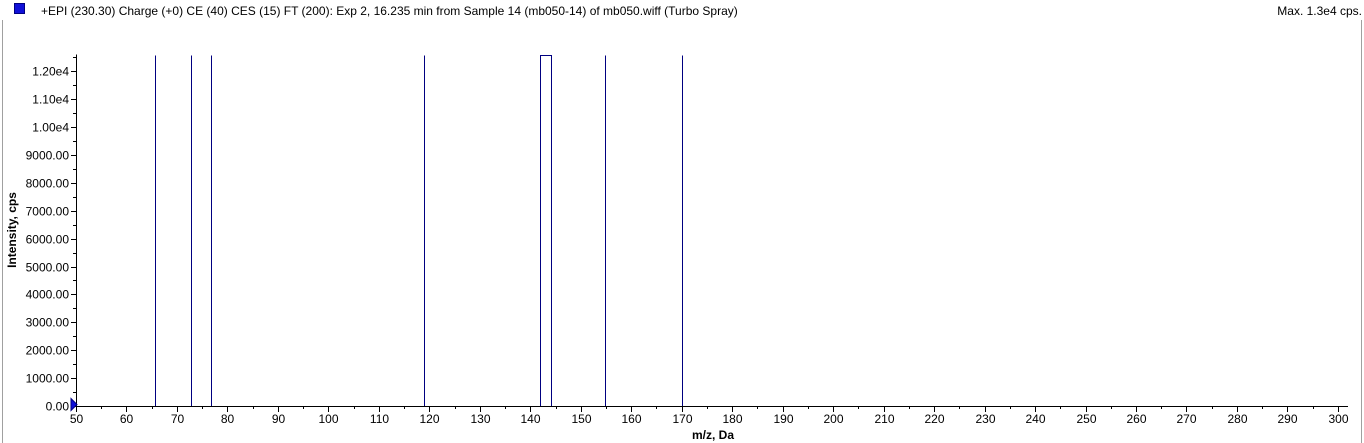  Describe the element at coordinates (783, 419) in the screenshot. I see `x-tick-label: 190` at that location.